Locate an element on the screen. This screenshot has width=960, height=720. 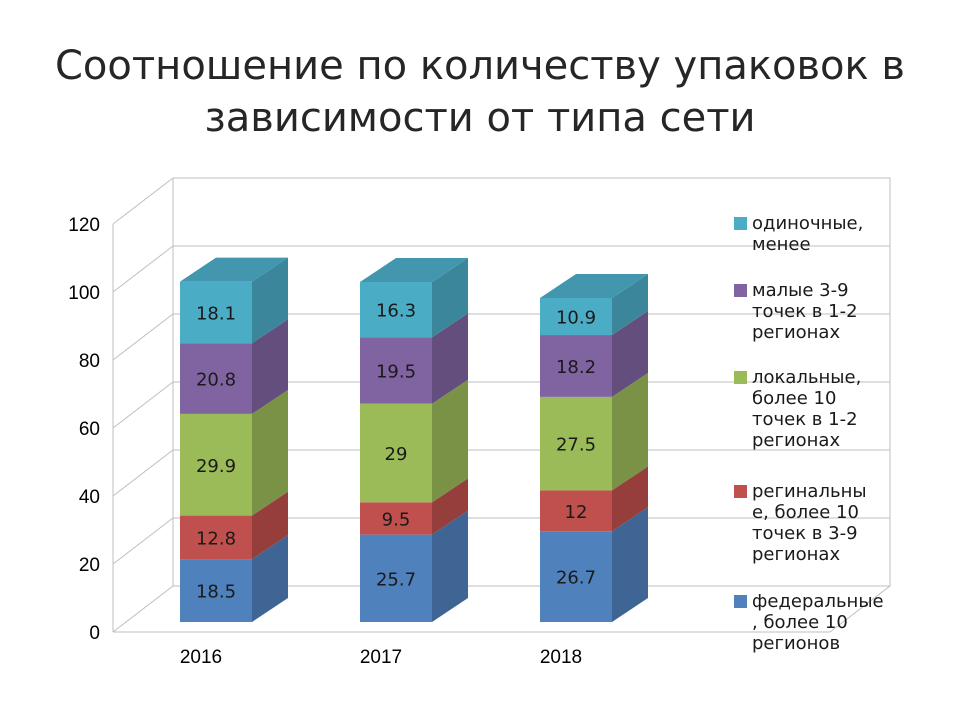
data-label: 29 is located at coordinates (396, 454).